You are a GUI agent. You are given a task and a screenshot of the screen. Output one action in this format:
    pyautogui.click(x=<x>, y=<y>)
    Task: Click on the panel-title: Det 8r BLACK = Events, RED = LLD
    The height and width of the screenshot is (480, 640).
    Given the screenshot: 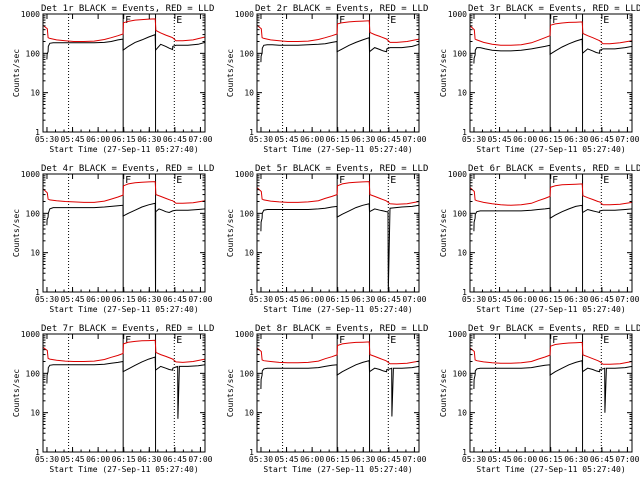 What is the action you would take?
    pyautogui.click(x=341, y=329)
    